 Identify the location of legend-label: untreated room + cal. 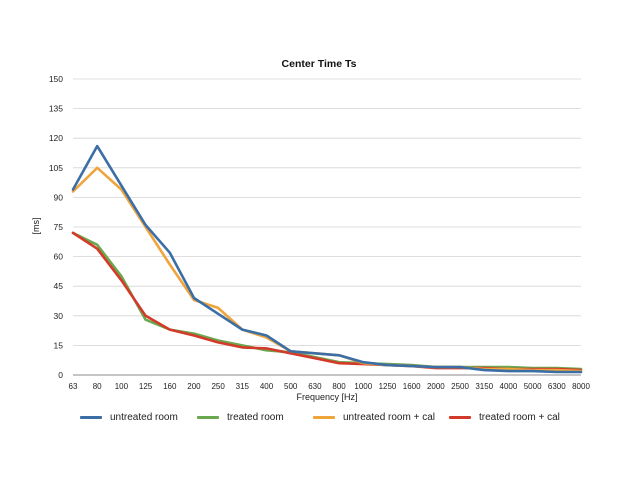
(389, 417).